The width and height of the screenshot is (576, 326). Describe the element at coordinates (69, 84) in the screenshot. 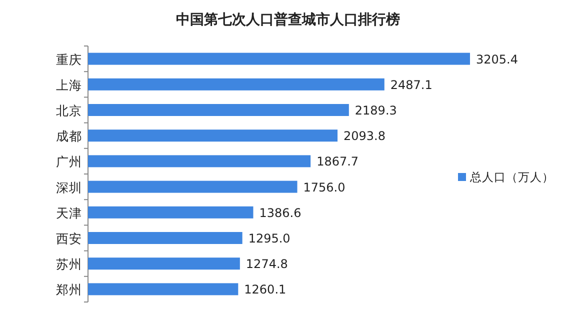

I see `y-tick-label: 上海` at that location.